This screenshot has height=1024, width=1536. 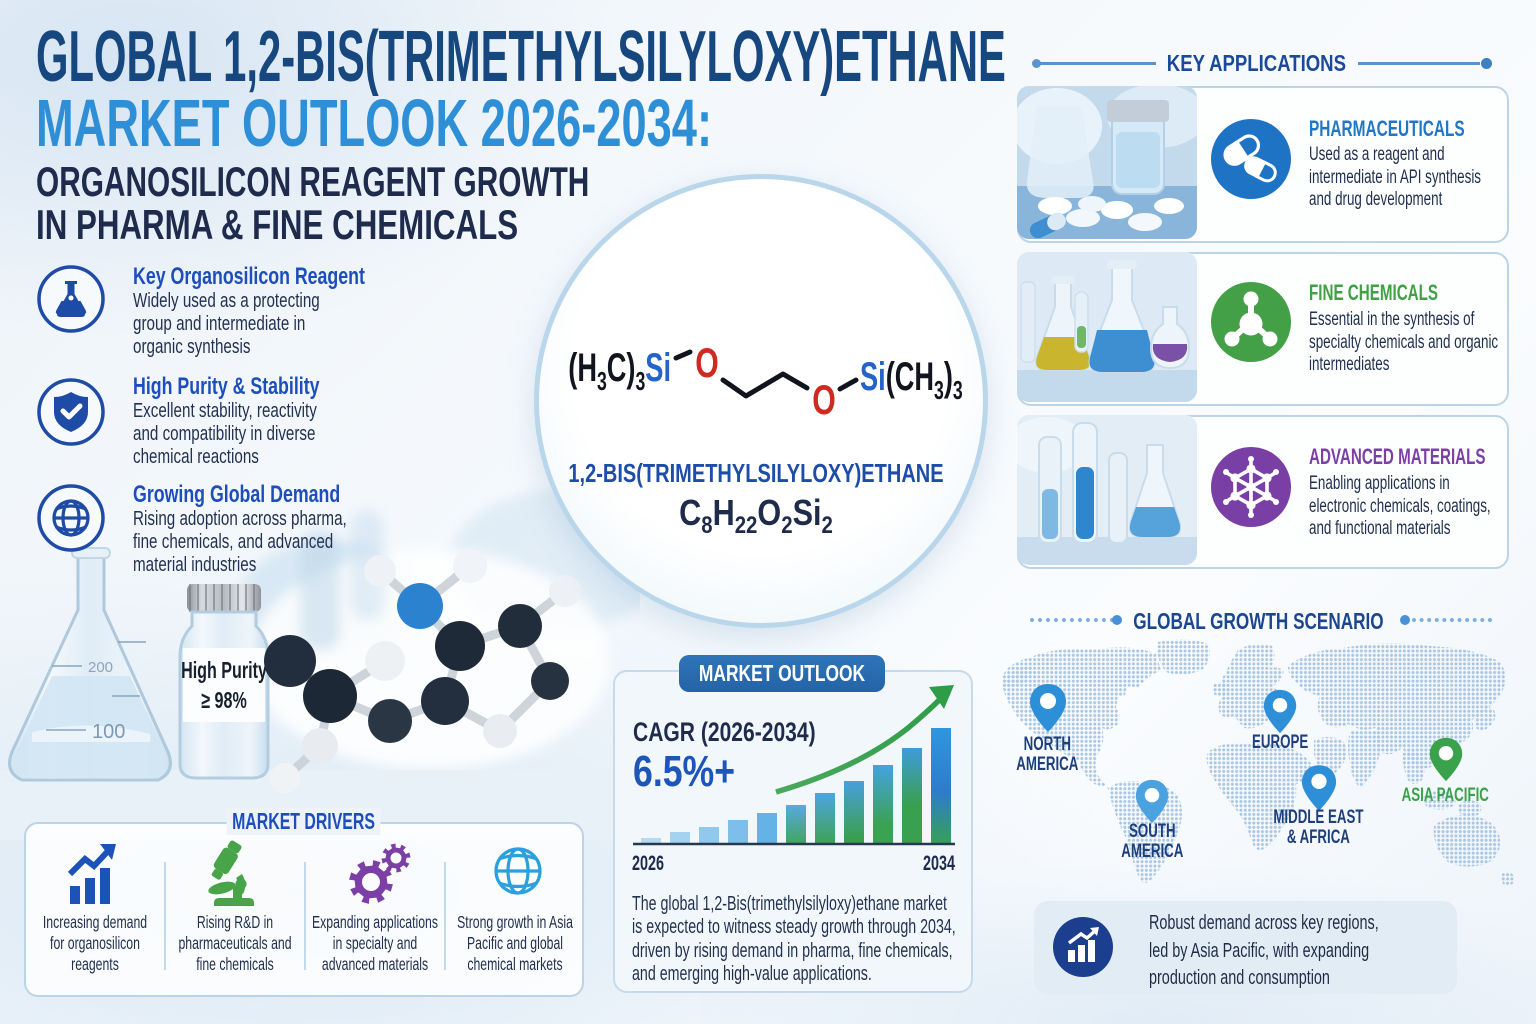 What do you see at coordinates (108, 732) in the screenshot?
I see `svg-text: 100` at bounding box center [108, 732].